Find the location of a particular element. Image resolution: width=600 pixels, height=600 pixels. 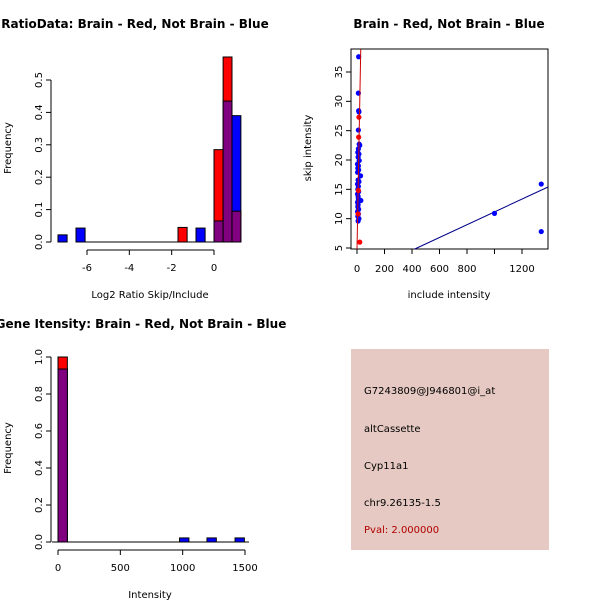

gene-name: Cyp11a1 is located at coordinates (386, 466).